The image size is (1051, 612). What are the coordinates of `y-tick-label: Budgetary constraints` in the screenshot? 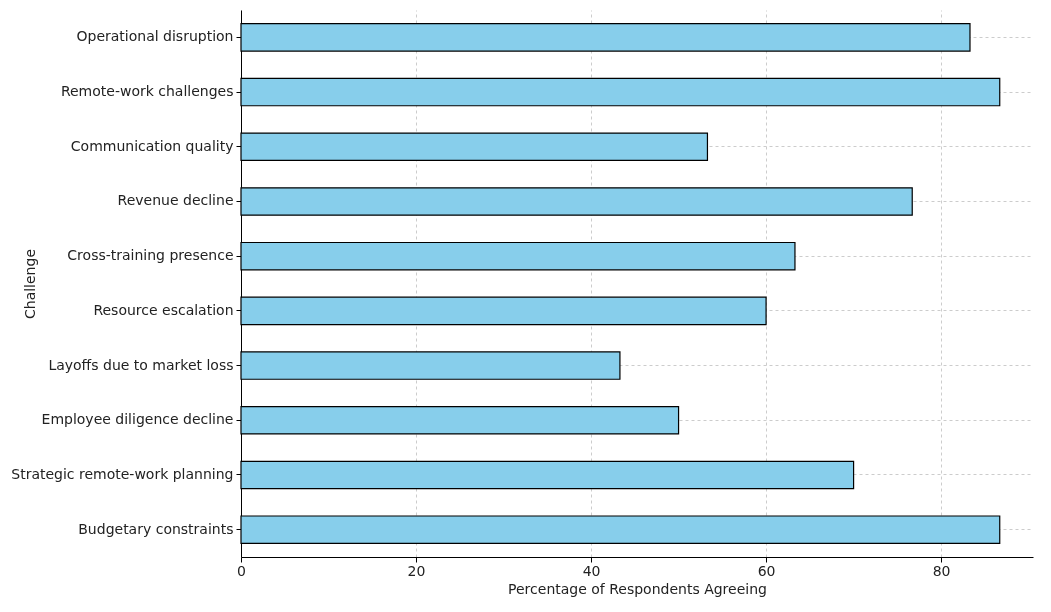 It's located at (156, 528).